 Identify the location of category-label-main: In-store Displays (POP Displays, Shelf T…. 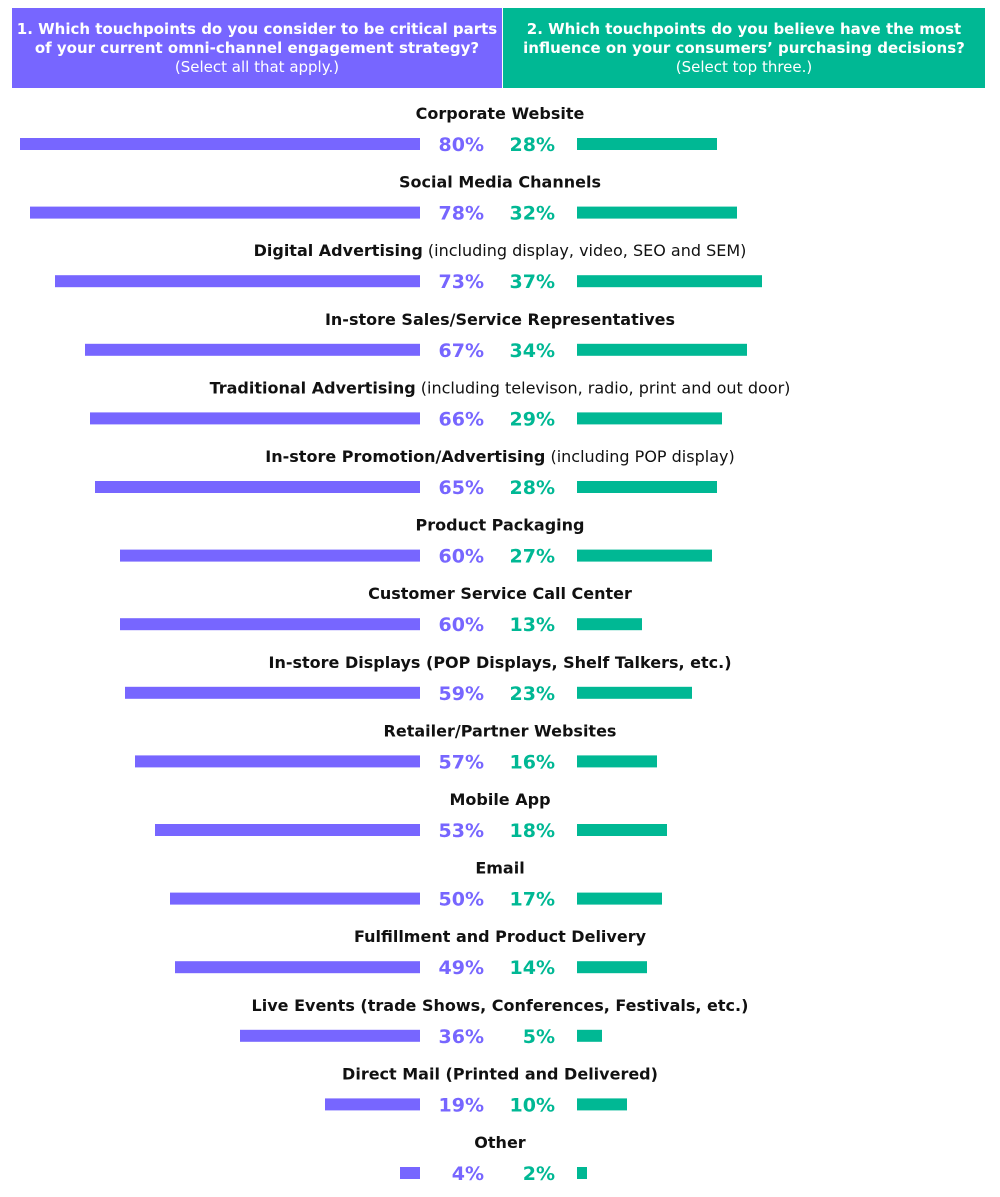
(500, 662).